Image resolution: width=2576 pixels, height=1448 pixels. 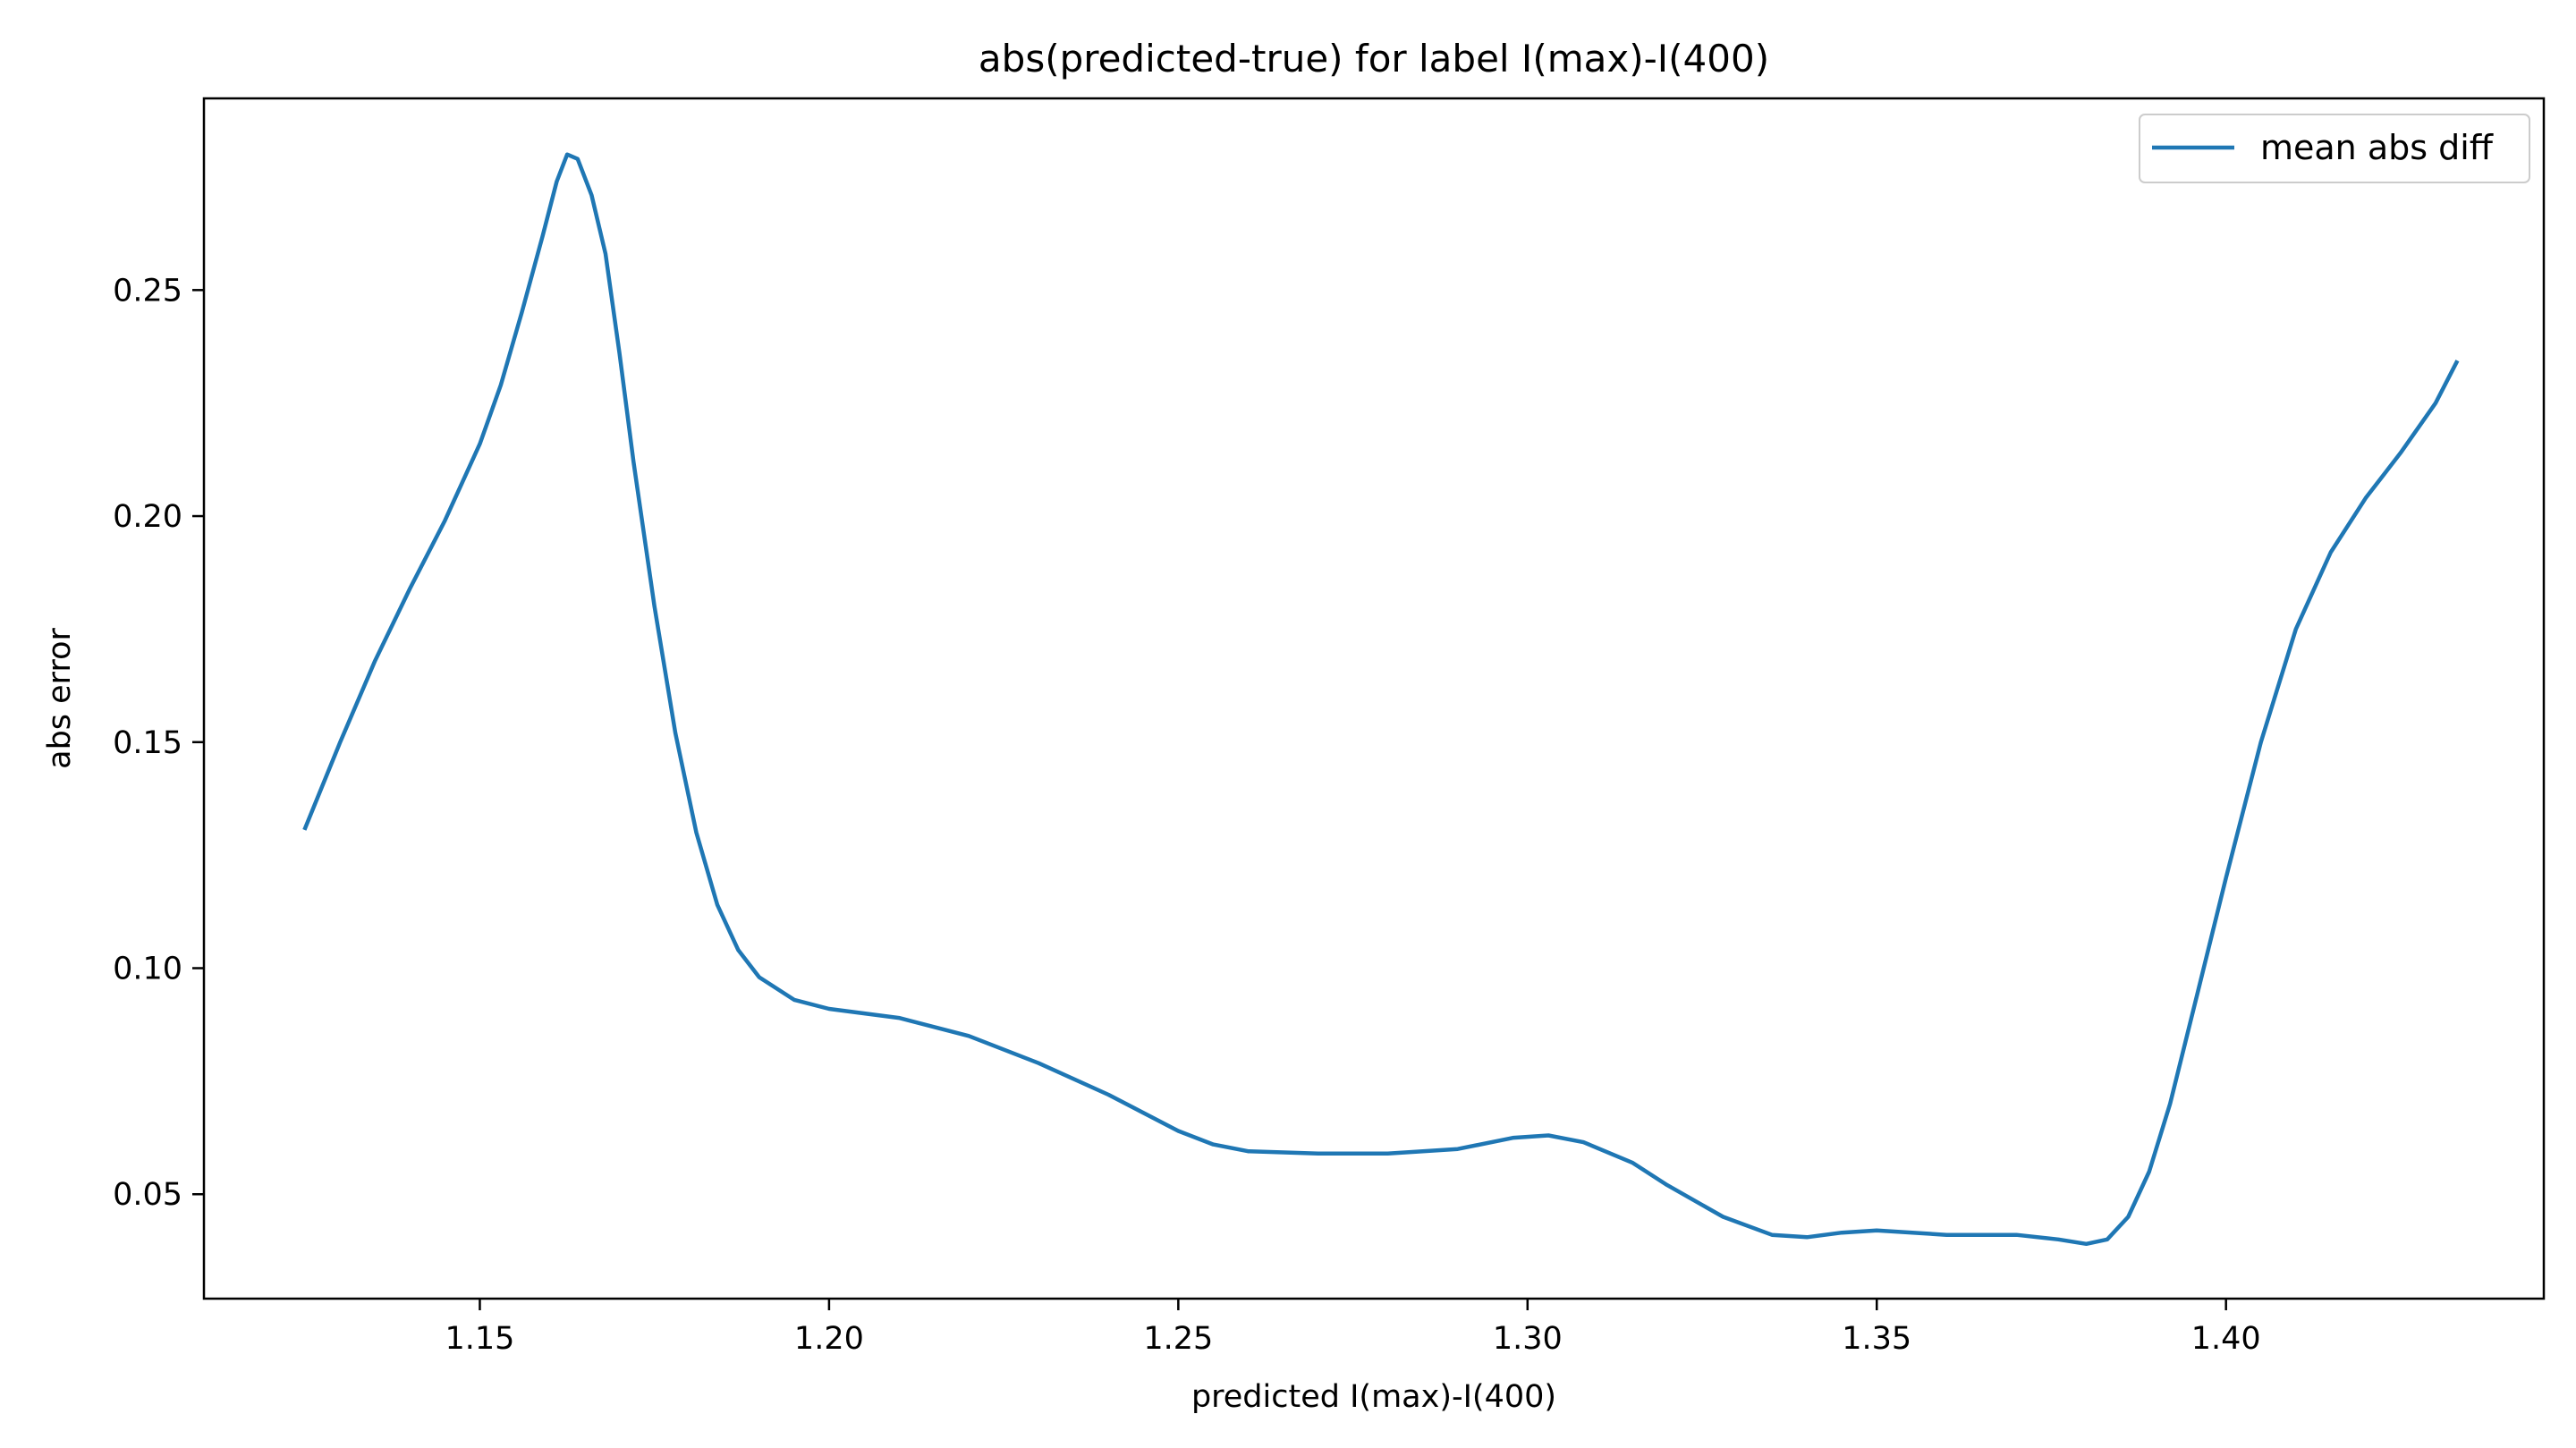 What do you see at coordinates (2226, 1339) in the screenshot?
I see `x-tick-label: 1.40` at bounding box center [2226, 1339].